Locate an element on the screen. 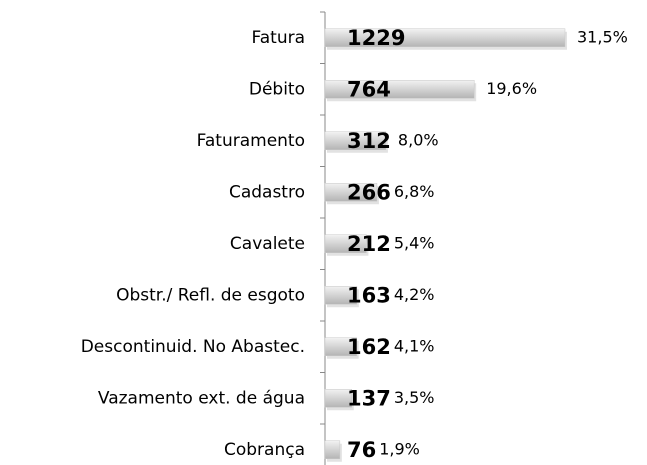 The height and width of the screenshot is (465, 647). value-label: 137 is located at coordinates (369, 398).